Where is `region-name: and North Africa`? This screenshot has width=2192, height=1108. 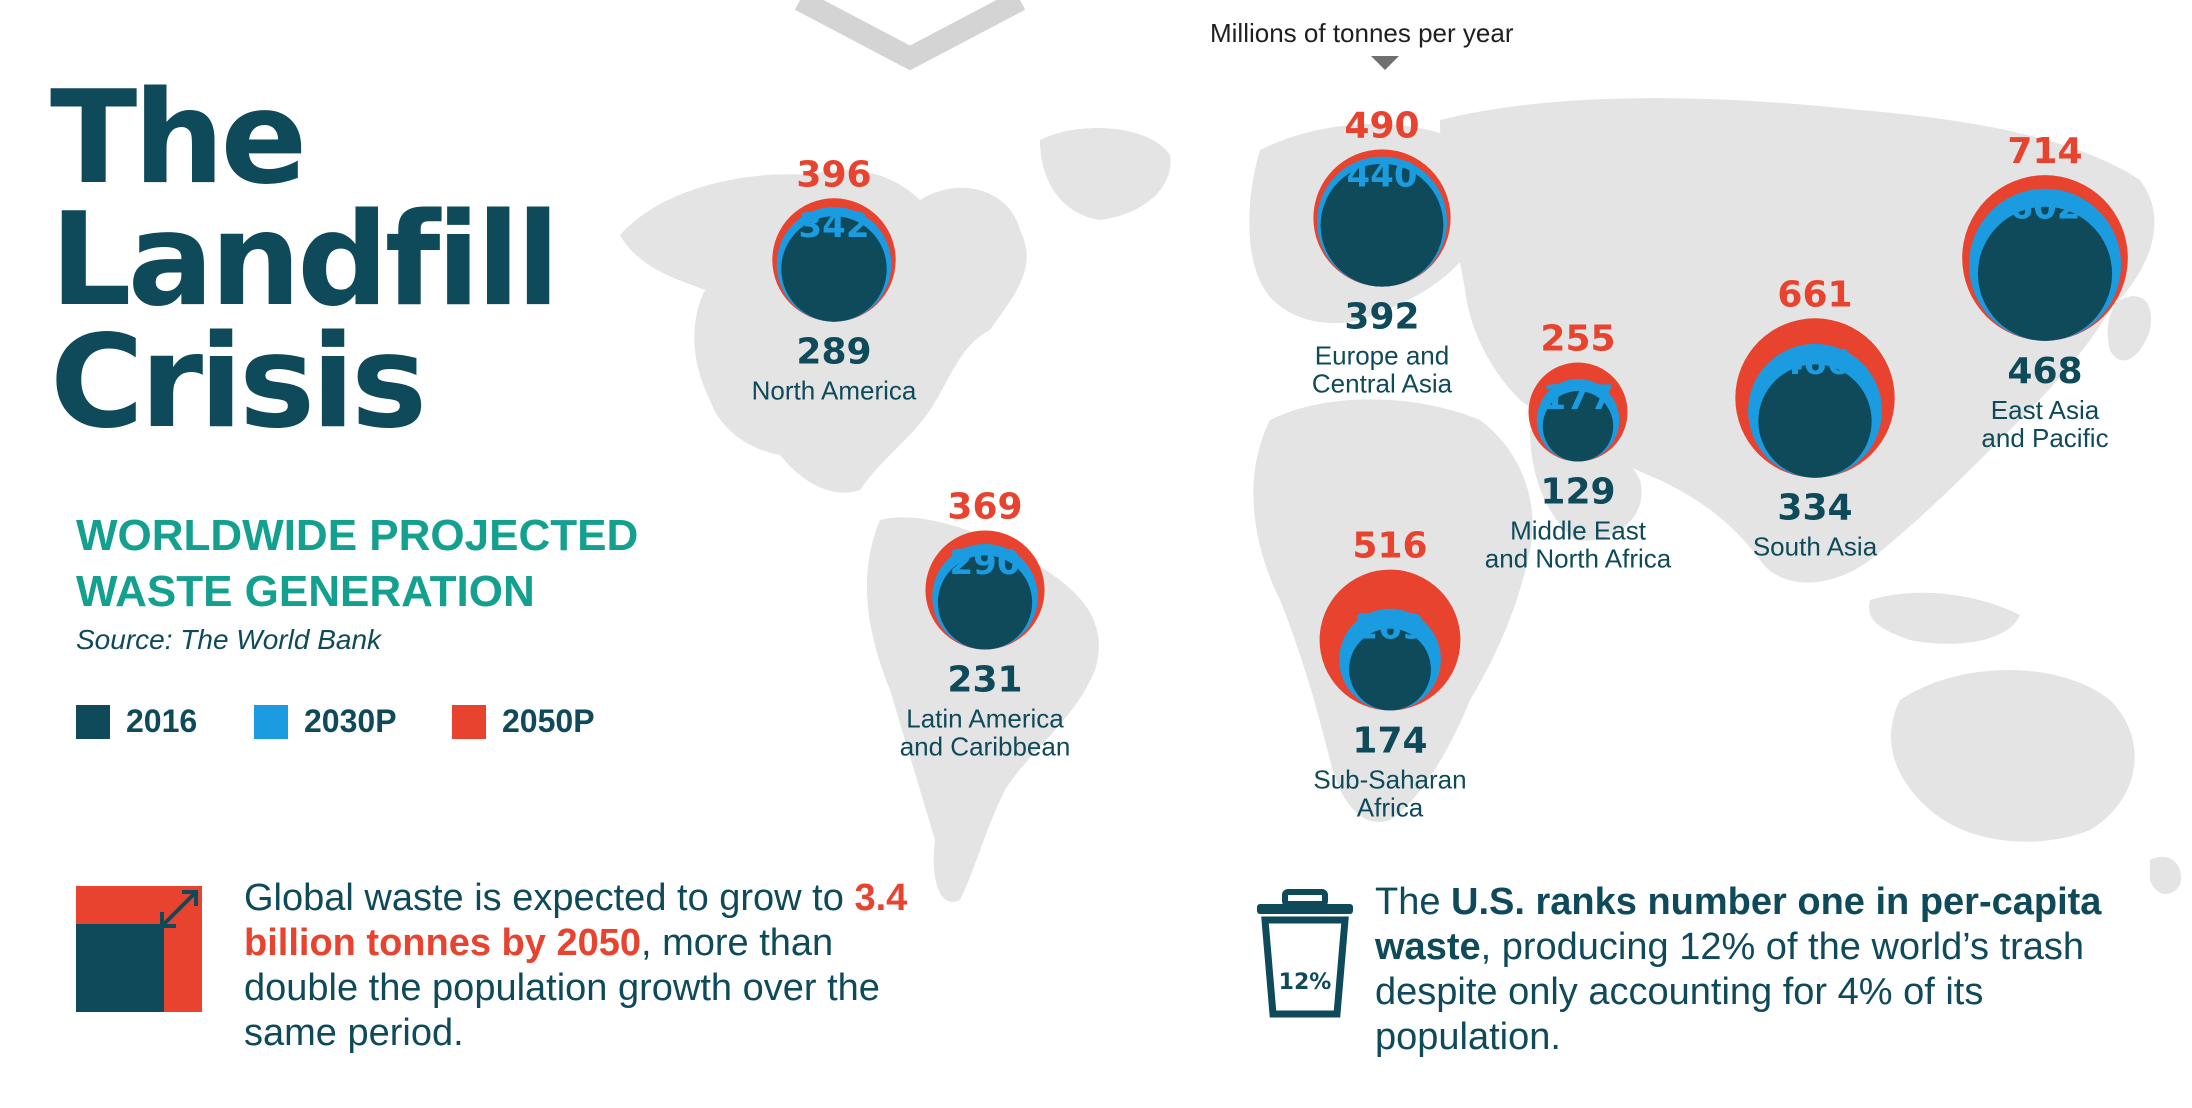
region-name: and North Africa is located at coordinates (1578, 559).